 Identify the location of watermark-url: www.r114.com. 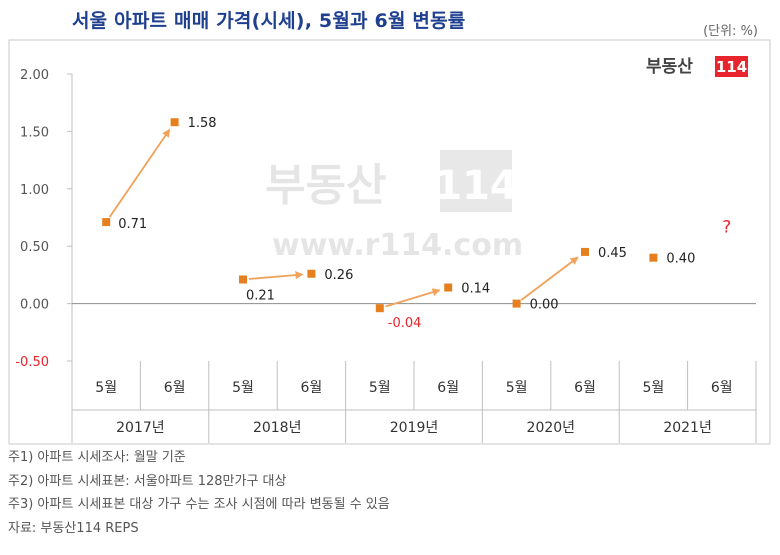
(397, 245).